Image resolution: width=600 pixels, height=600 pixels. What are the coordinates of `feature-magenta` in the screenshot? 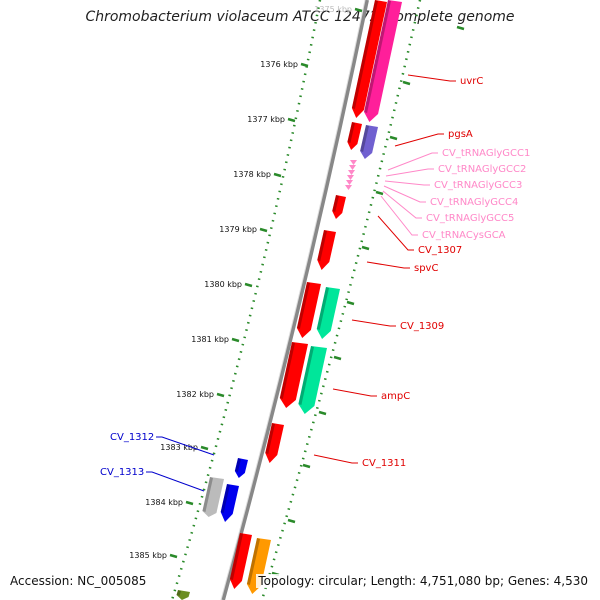 It's located at (383, 61).